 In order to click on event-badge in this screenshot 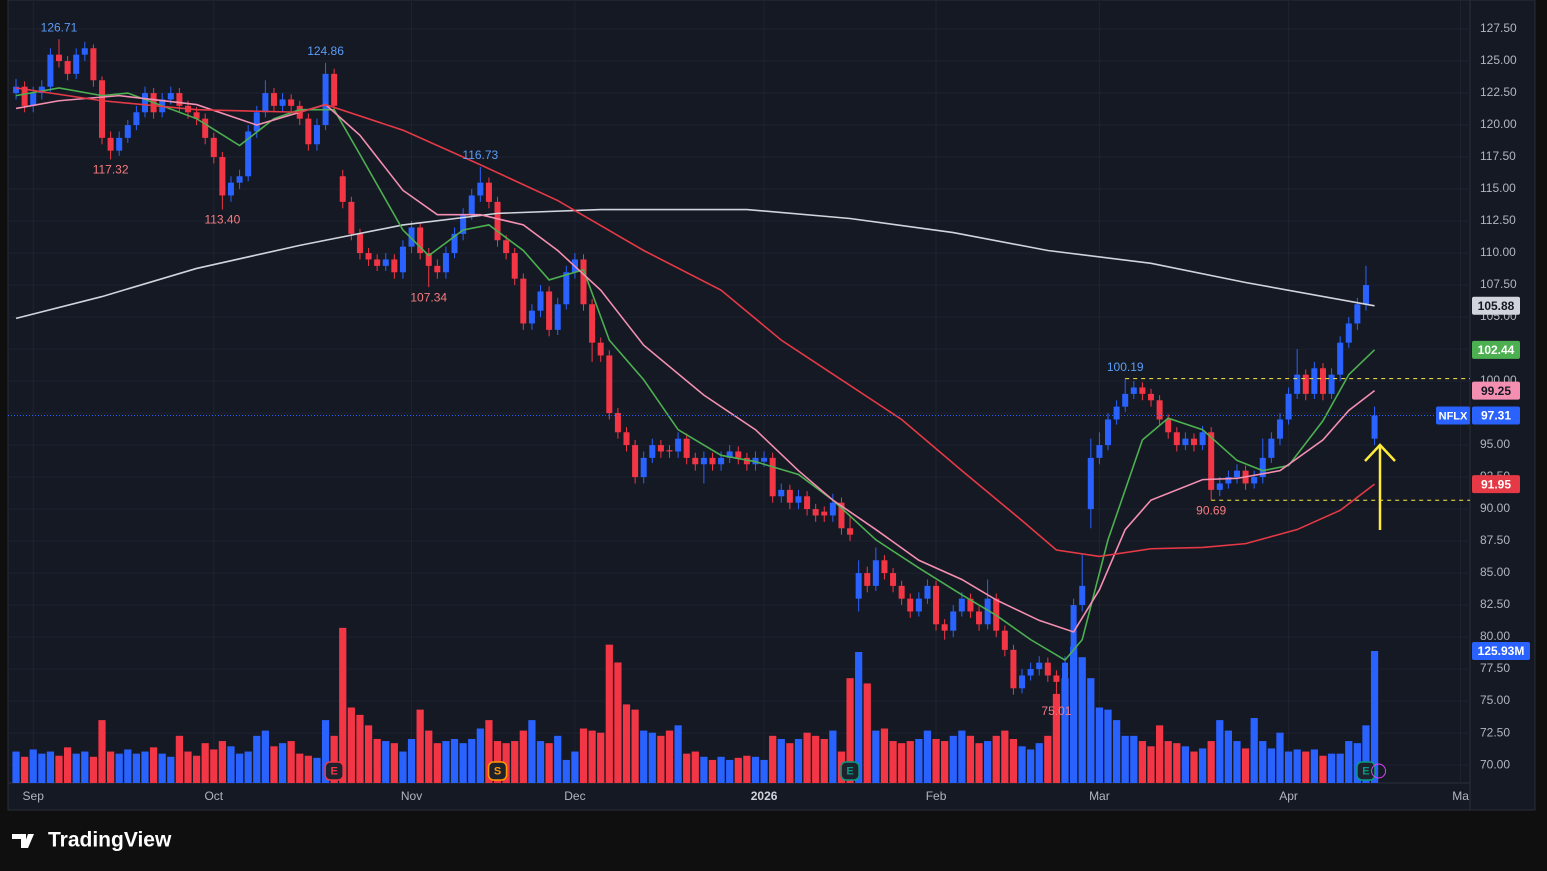, I will do `click(1366, 771)`.